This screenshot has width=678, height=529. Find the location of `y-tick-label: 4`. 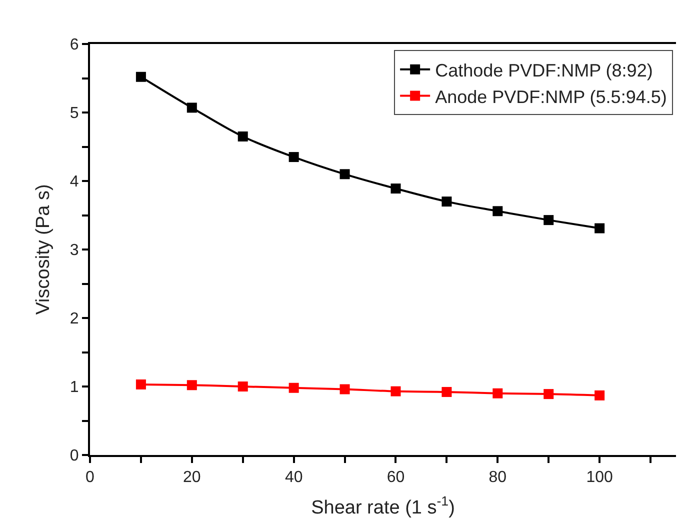

y-tick-label: 4 is located at coordinates (74, 182).